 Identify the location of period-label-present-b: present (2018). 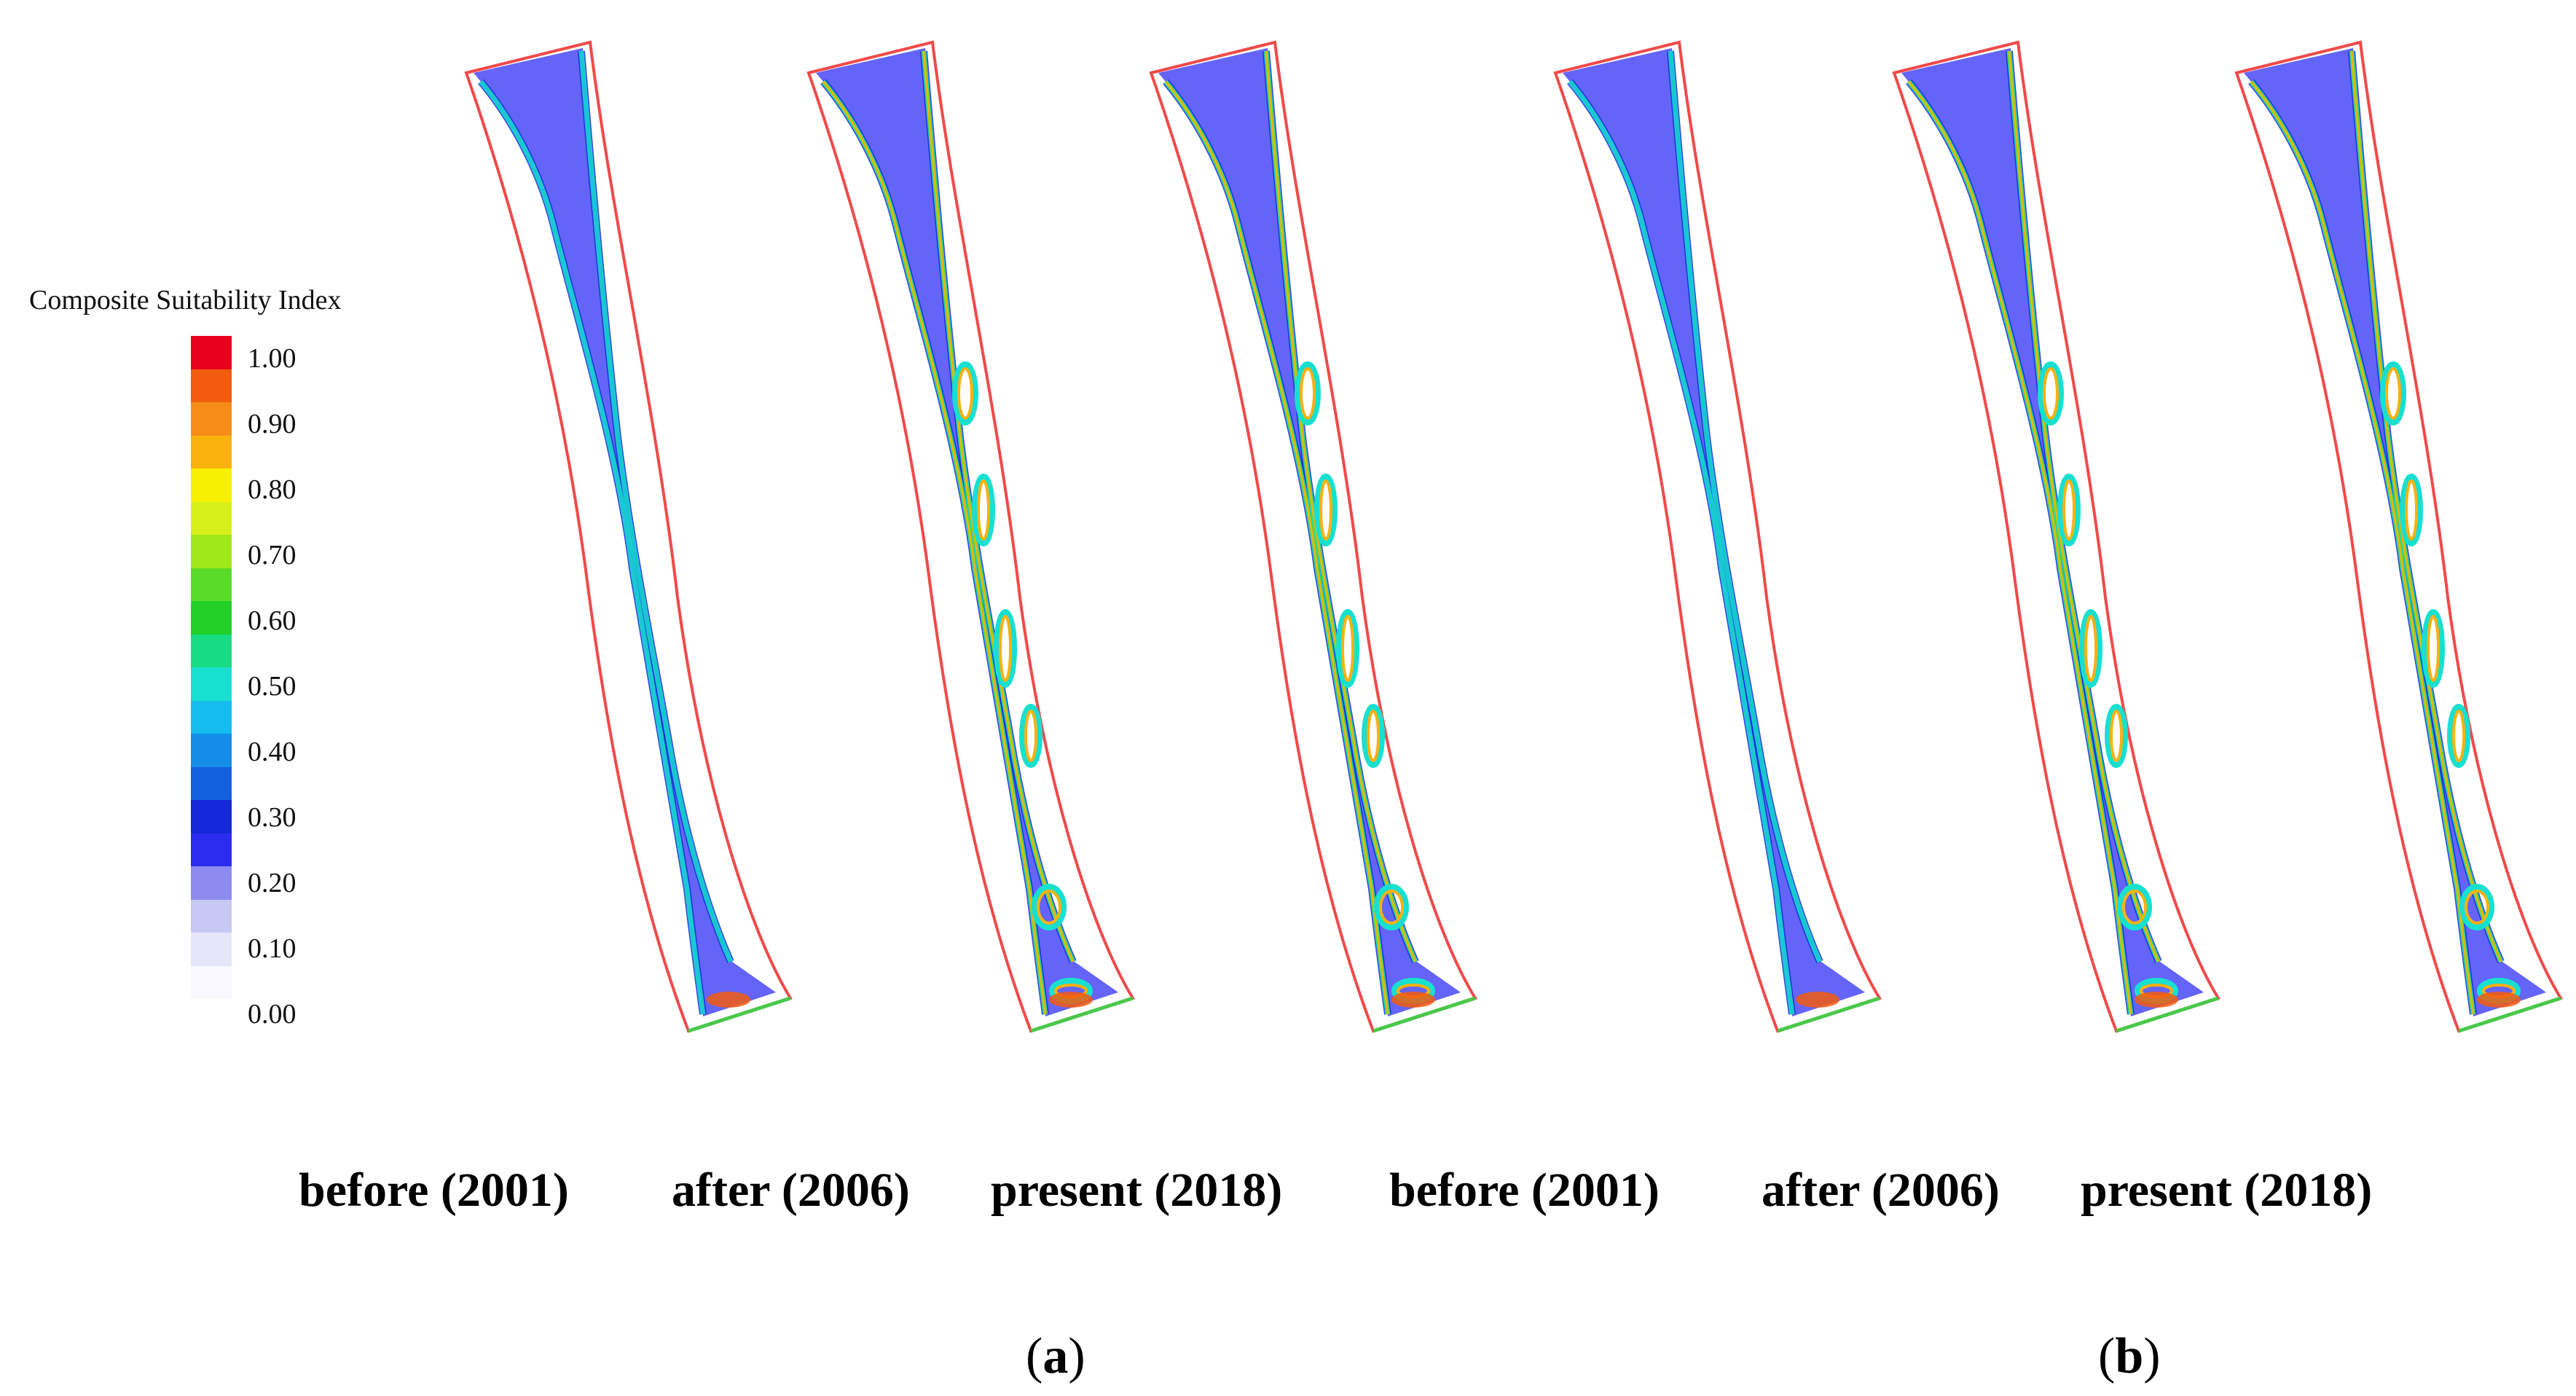
(2227, 1190).